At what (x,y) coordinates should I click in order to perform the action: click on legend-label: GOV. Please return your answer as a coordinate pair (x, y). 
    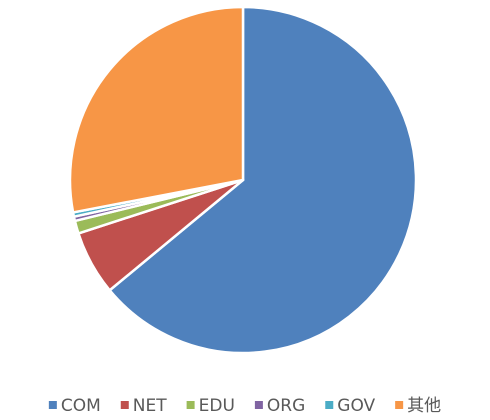
    Looking at the image, I should click on (356, 406).